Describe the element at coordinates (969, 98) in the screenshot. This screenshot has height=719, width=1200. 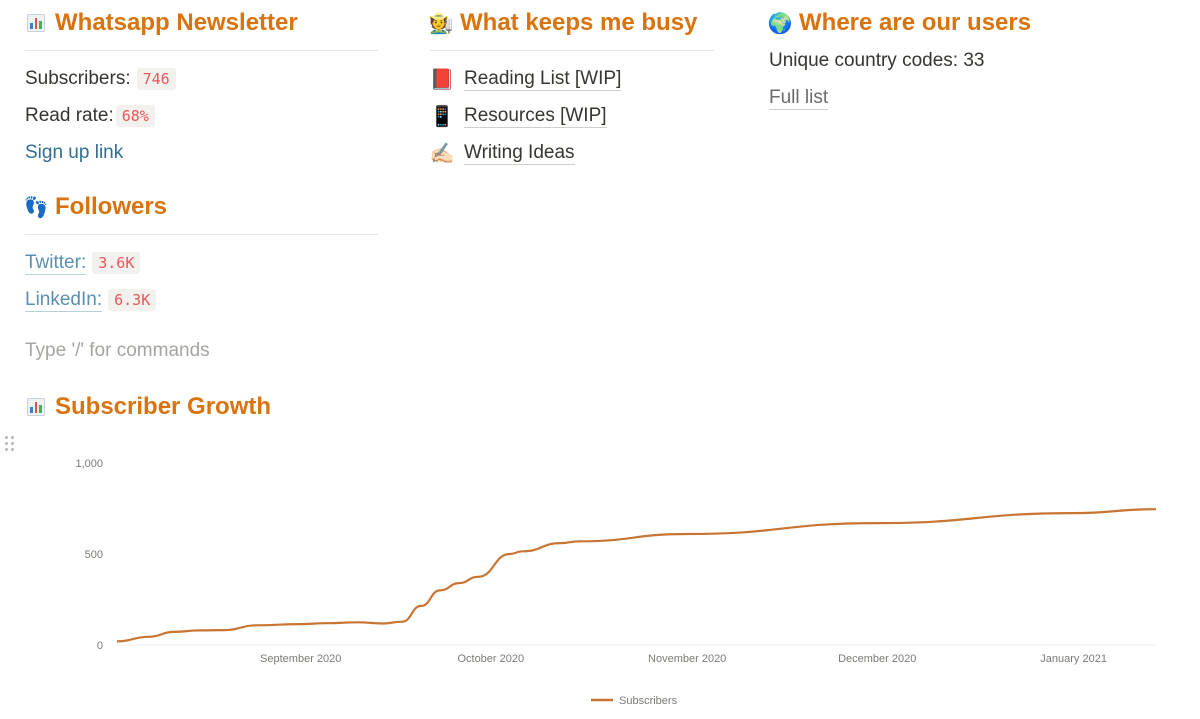
I see `full-list-line: Full list` at that location.